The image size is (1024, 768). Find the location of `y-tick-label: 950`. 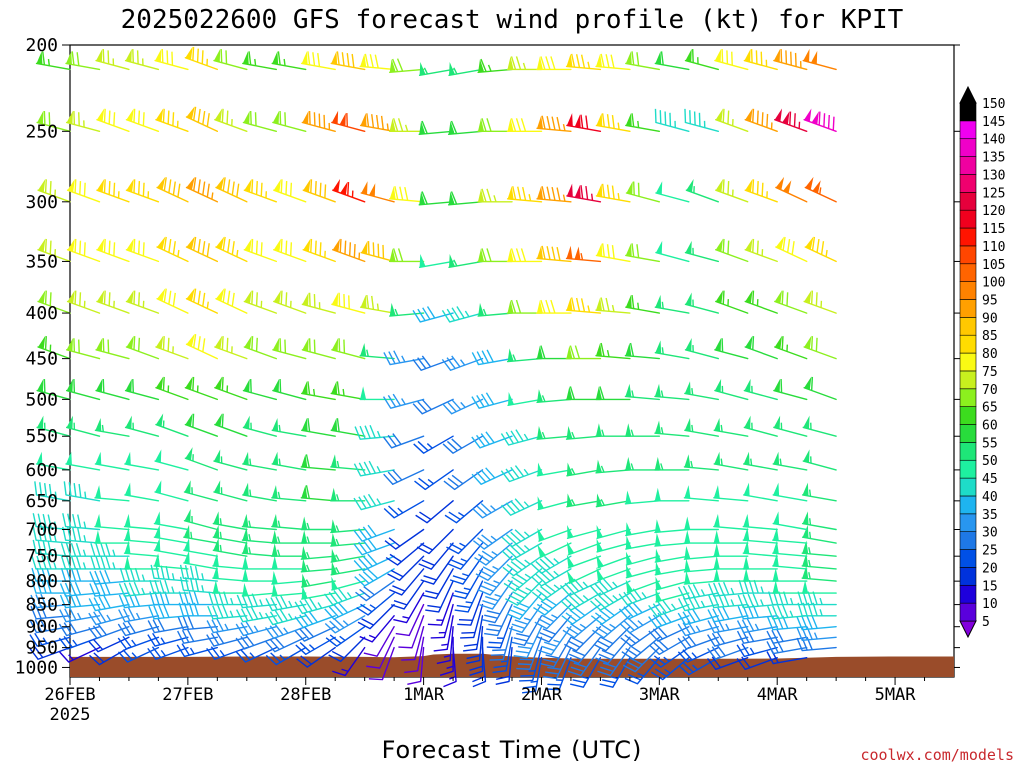

y-tick-label: 950 is located at coordinates (41, 648).